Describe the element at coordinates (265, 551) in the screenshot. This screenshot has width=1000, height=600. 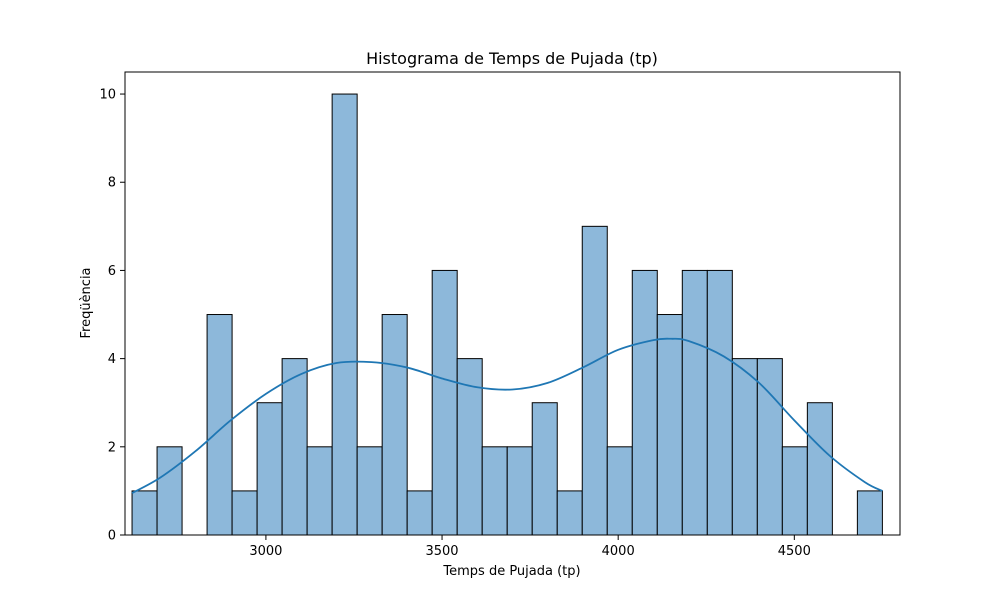
I see `x-tick-label: 3000` at that location.